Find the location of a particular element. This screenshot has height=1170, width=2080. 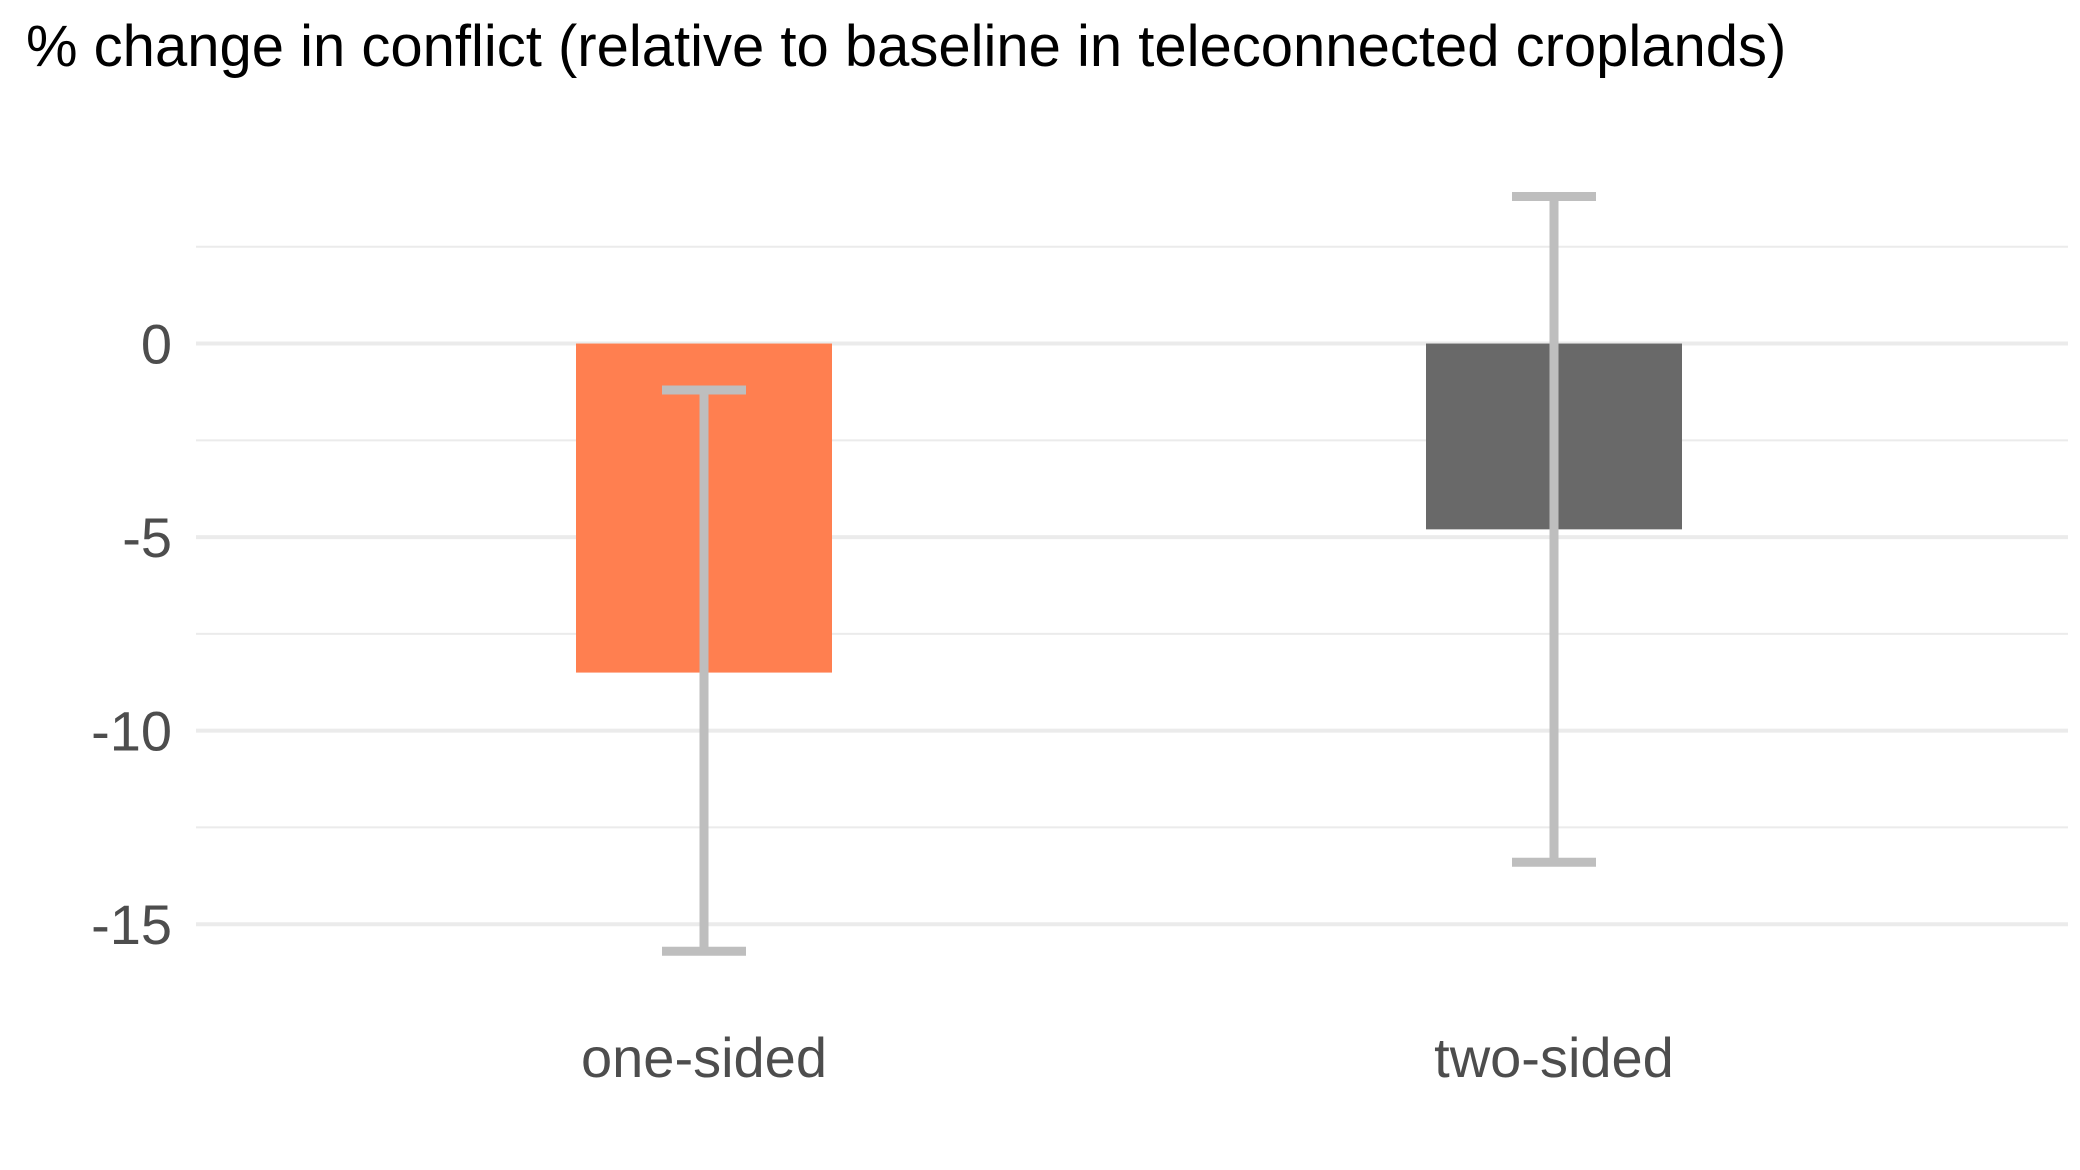

y-tick-label: -15 is located at coordinates (131, 924).